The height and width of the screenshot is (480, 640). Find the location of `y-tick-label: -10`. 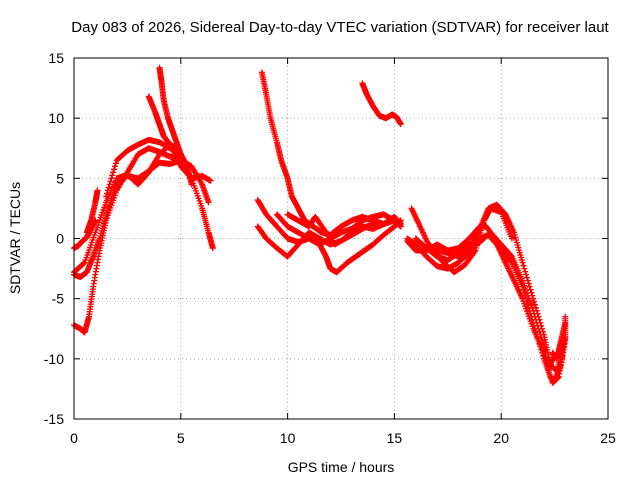

y-tick-label: -10 is located at coordinates (54, 359).